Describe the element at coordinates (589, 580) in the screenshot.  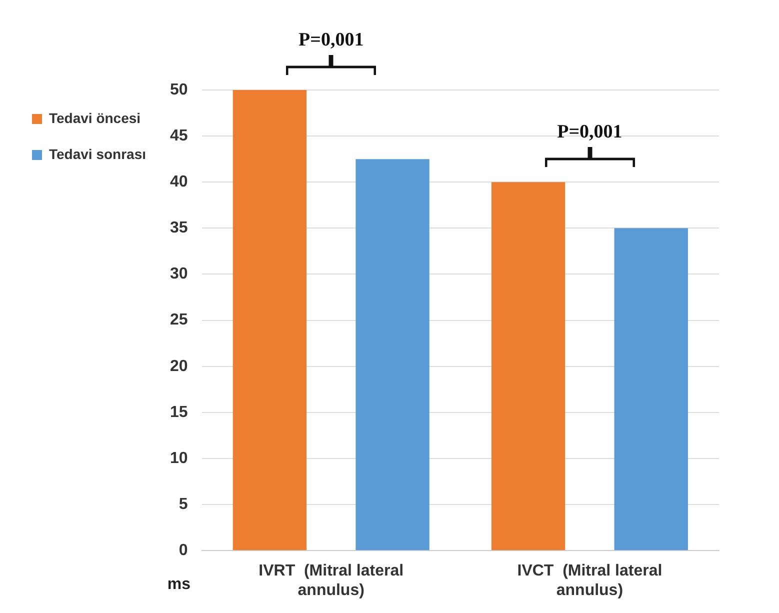
I see `x-tick-label: IVCT (Mitral lateral annulus)` at that location.